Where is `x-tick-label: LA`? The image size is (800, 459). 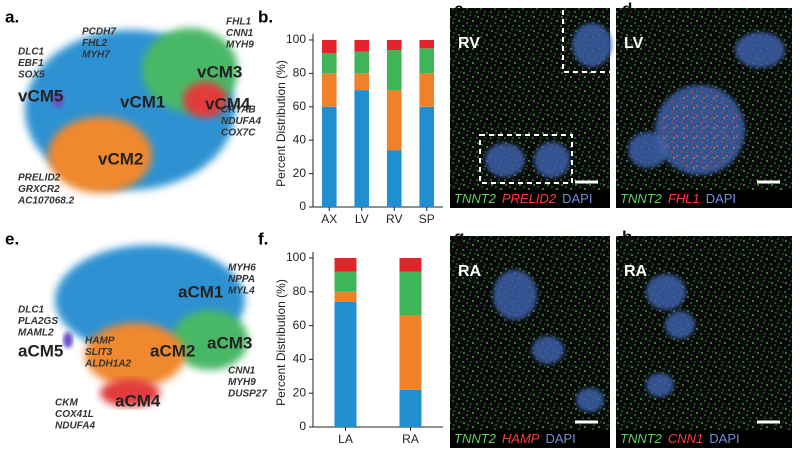 x-tick-label: LA is located at coordinates (345, 439).